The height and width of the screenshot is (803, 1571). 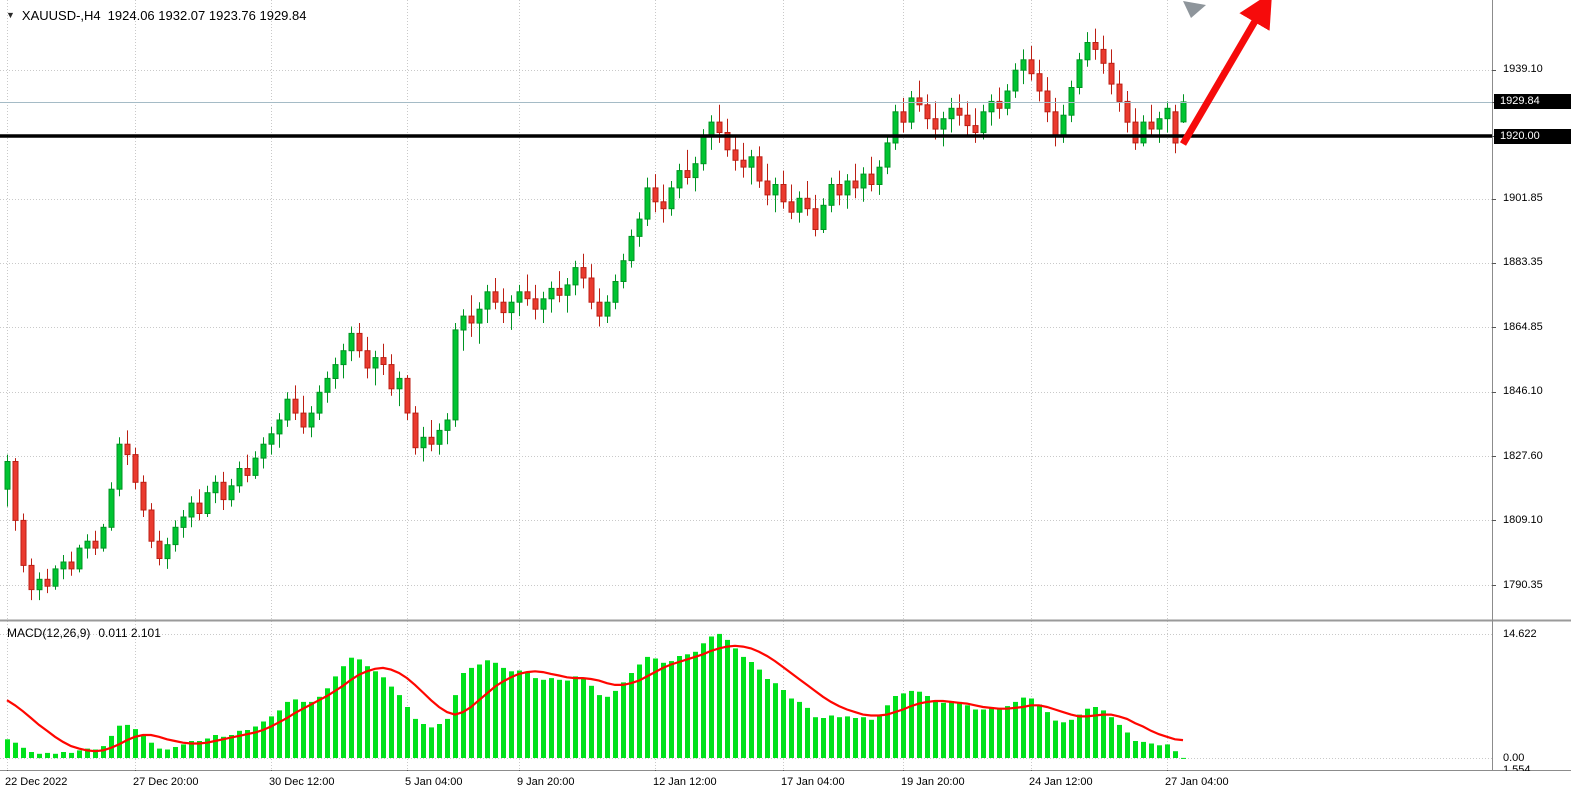 What do you see at coordinates (1523, 69) in the screenshot?
I see `price-axis-label: 1939.10` at bounding box center [1523, 69].